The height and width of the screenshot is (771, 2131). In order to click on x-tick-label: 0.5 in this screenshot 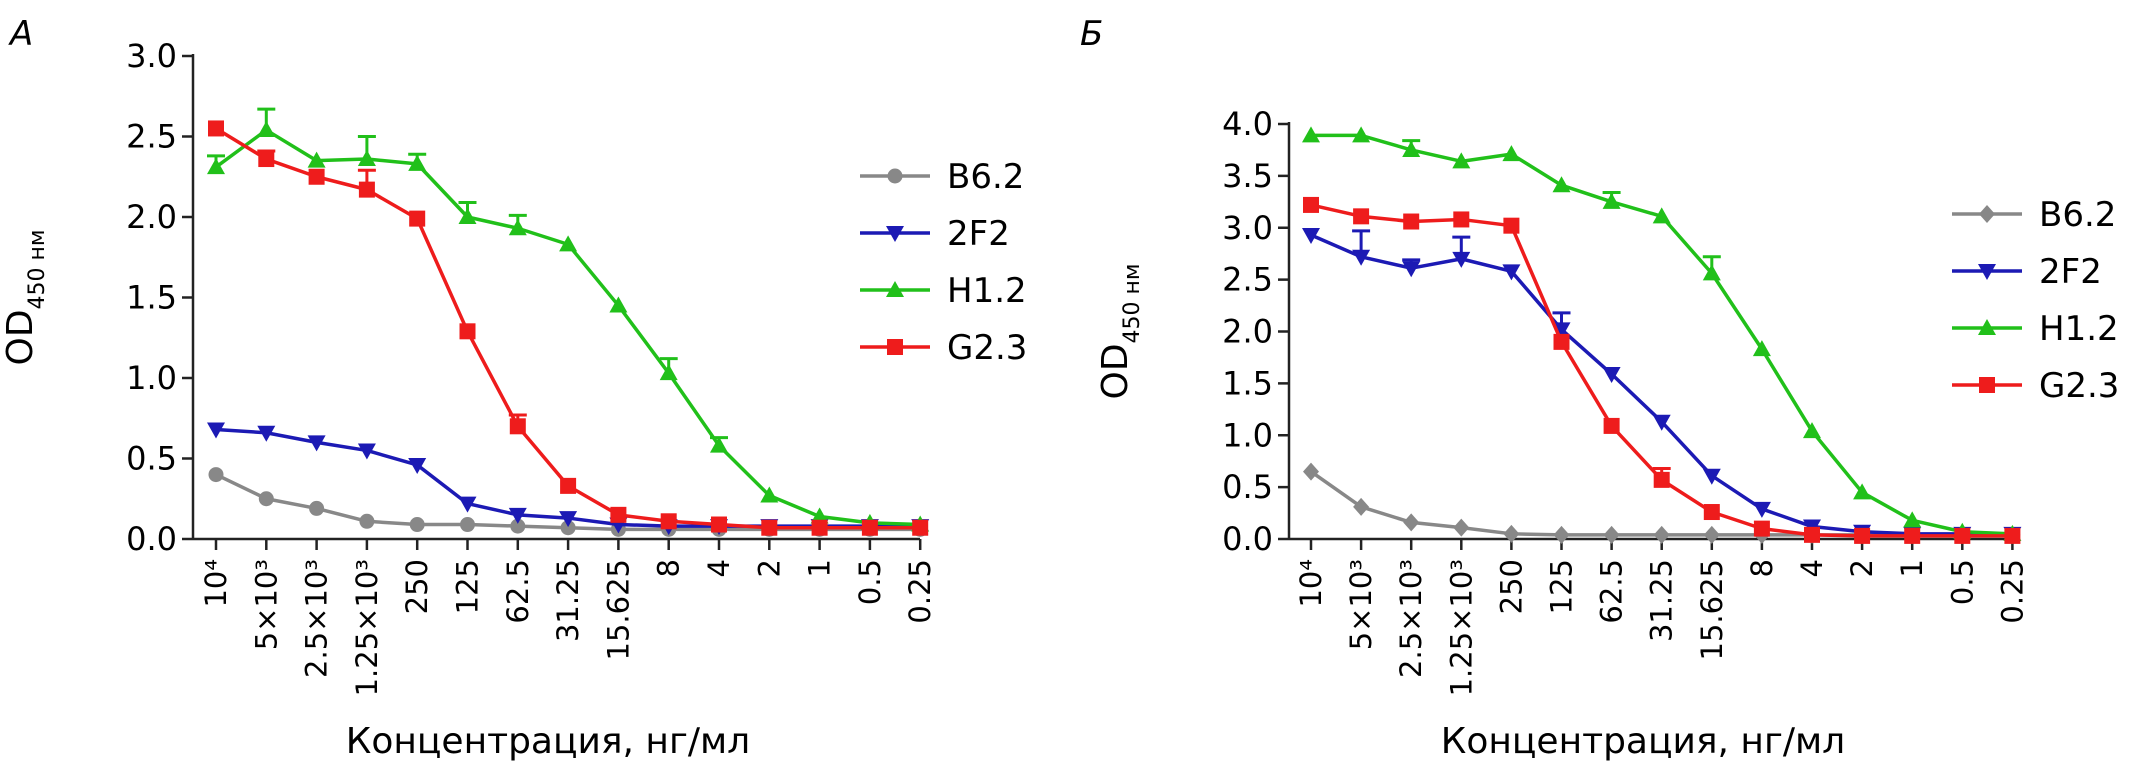, I will do `click(870, 582)`.